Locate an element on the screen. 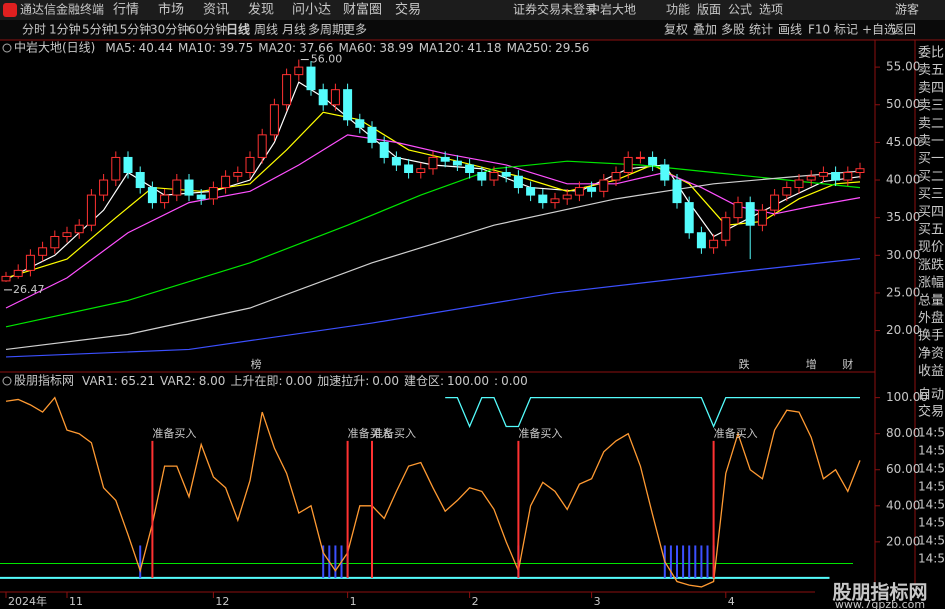  quote-label: 卖二 is located at coordinates (931, 123).